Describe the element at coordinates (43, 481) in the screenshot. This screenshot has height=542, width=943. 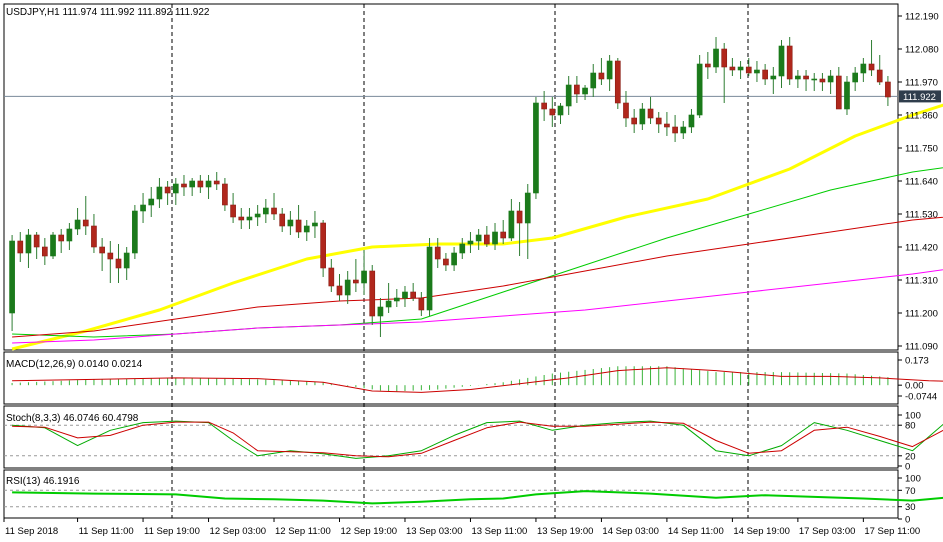
I see `rsi-label: RSI(13) 46.1916` at that location.